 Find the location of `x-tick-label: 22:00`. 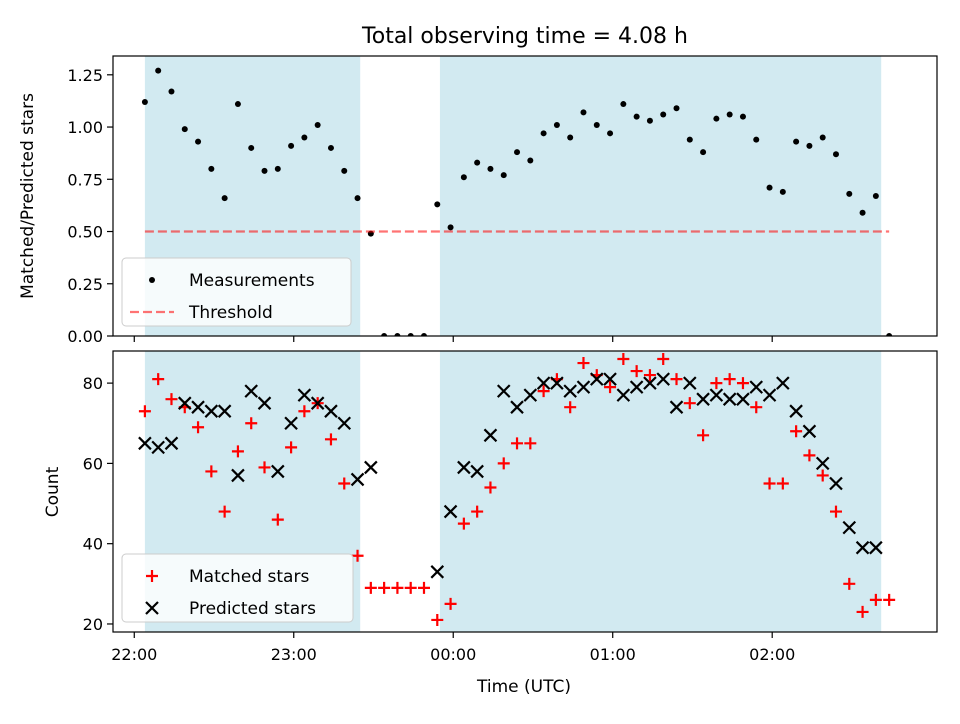

x-tick-label: 22:00 is located at coordinates (134, 654).